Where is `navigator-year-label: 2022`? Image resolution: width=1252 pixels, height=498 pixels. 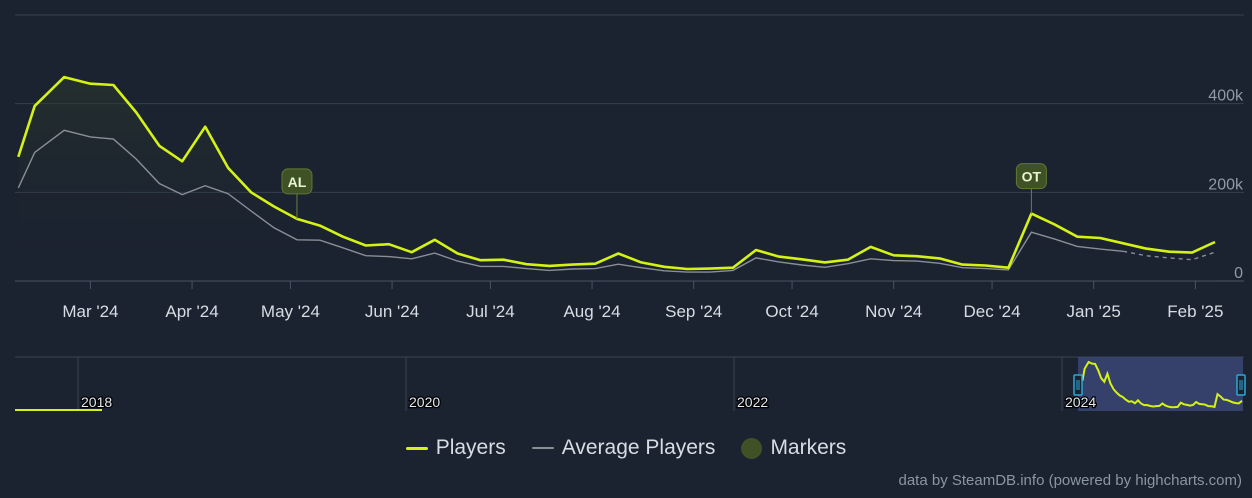
navigator-year-label: 2022 is located at coordinates (752, 402).